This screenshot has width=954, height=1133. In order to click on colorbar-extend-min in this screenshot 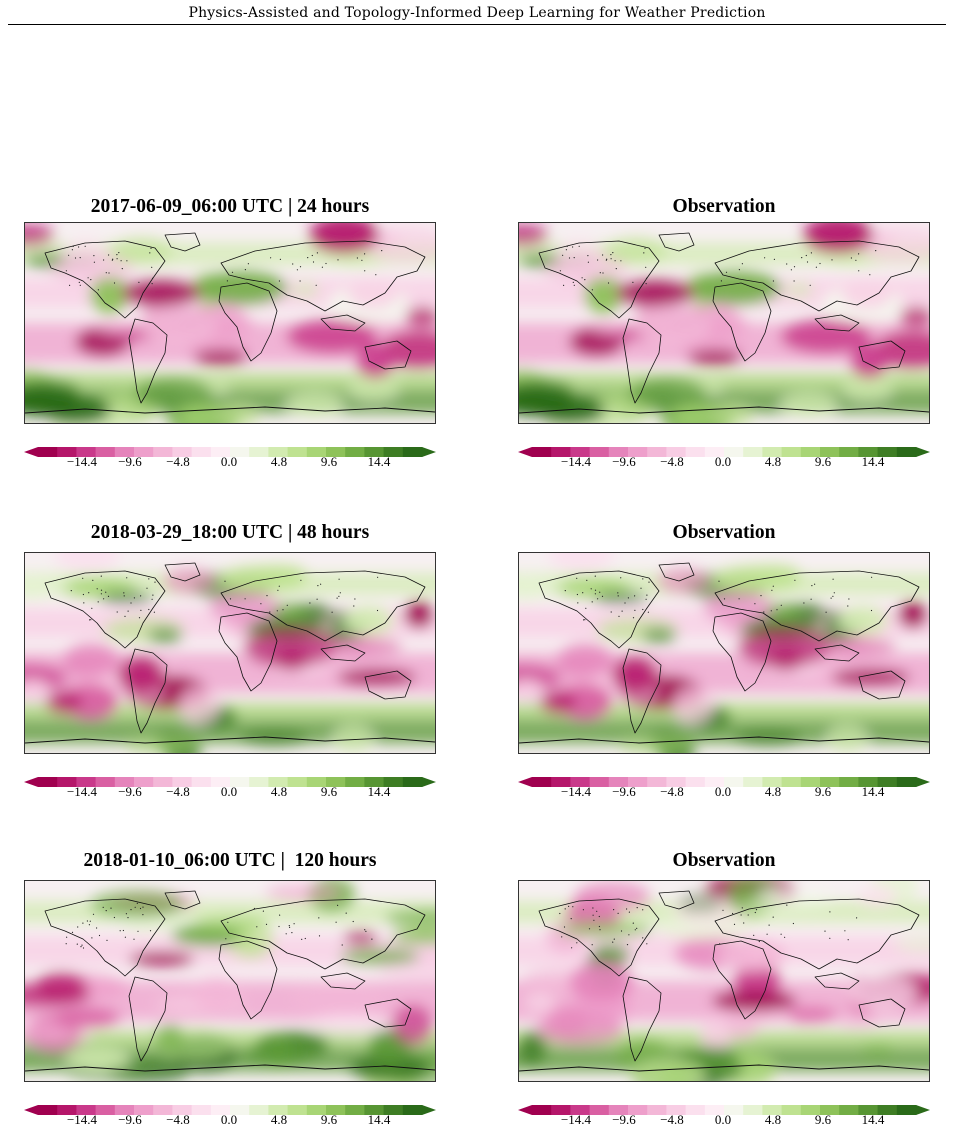, I will do `click(525, 452)`.